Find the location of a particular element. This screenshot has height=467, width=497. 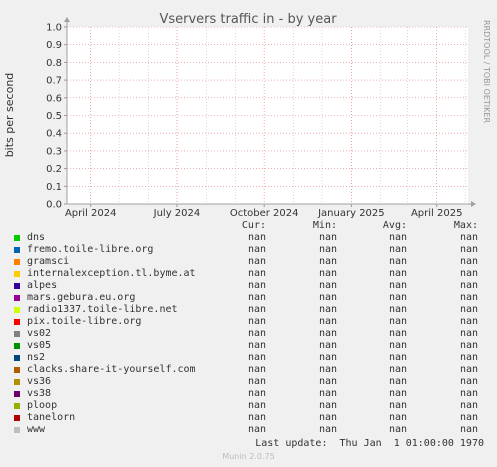

header-max: Max: is located at coordinates (465, 225).